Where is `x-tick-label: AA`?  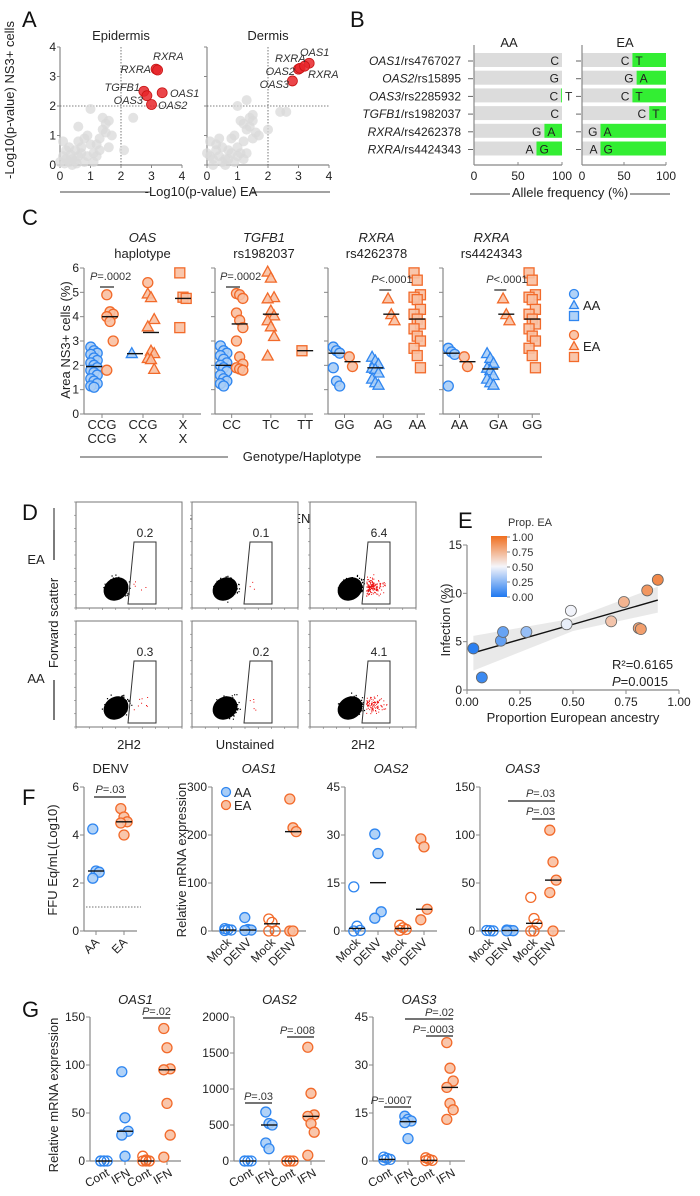
x-tick-label: AA is located at coordinates (91, 945).